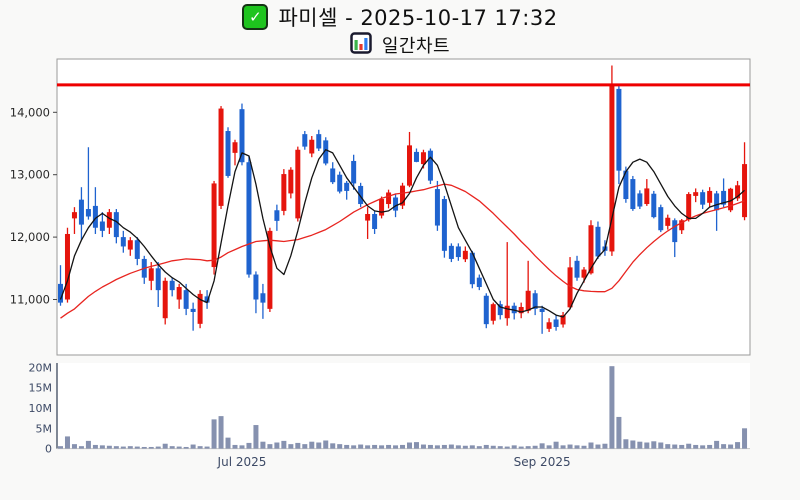 This screenshot has width=800, height=500. Describe the element at coordinates (41, 367) in the screenshot. I see `volume-tick-label: 20M` at that location.